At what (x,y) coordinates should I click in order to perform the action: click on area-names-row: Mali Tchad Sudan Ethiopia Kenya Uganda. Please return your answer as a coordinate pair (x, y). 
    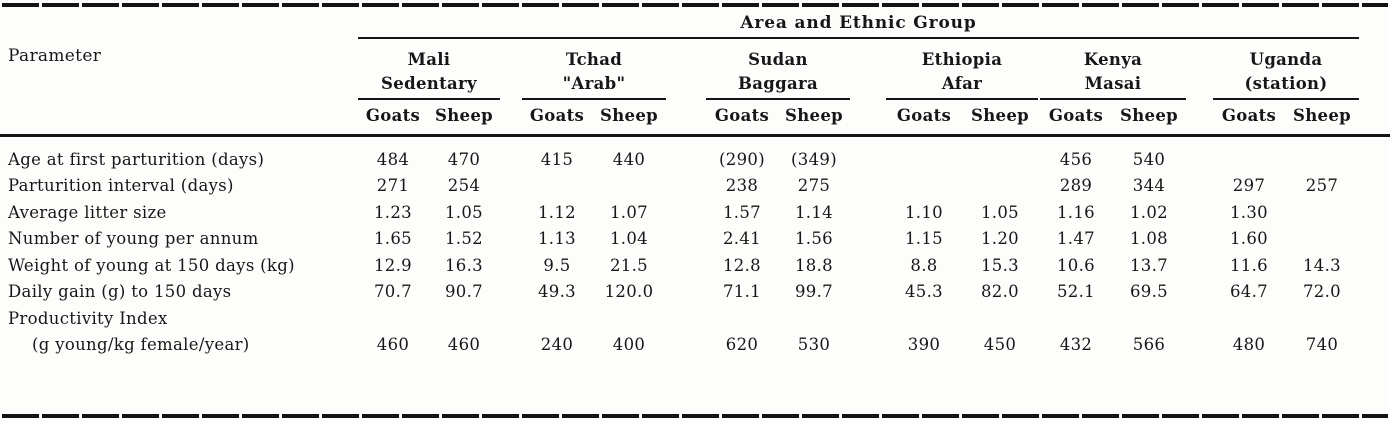
    Looking at the image, I should click on (695, 60).